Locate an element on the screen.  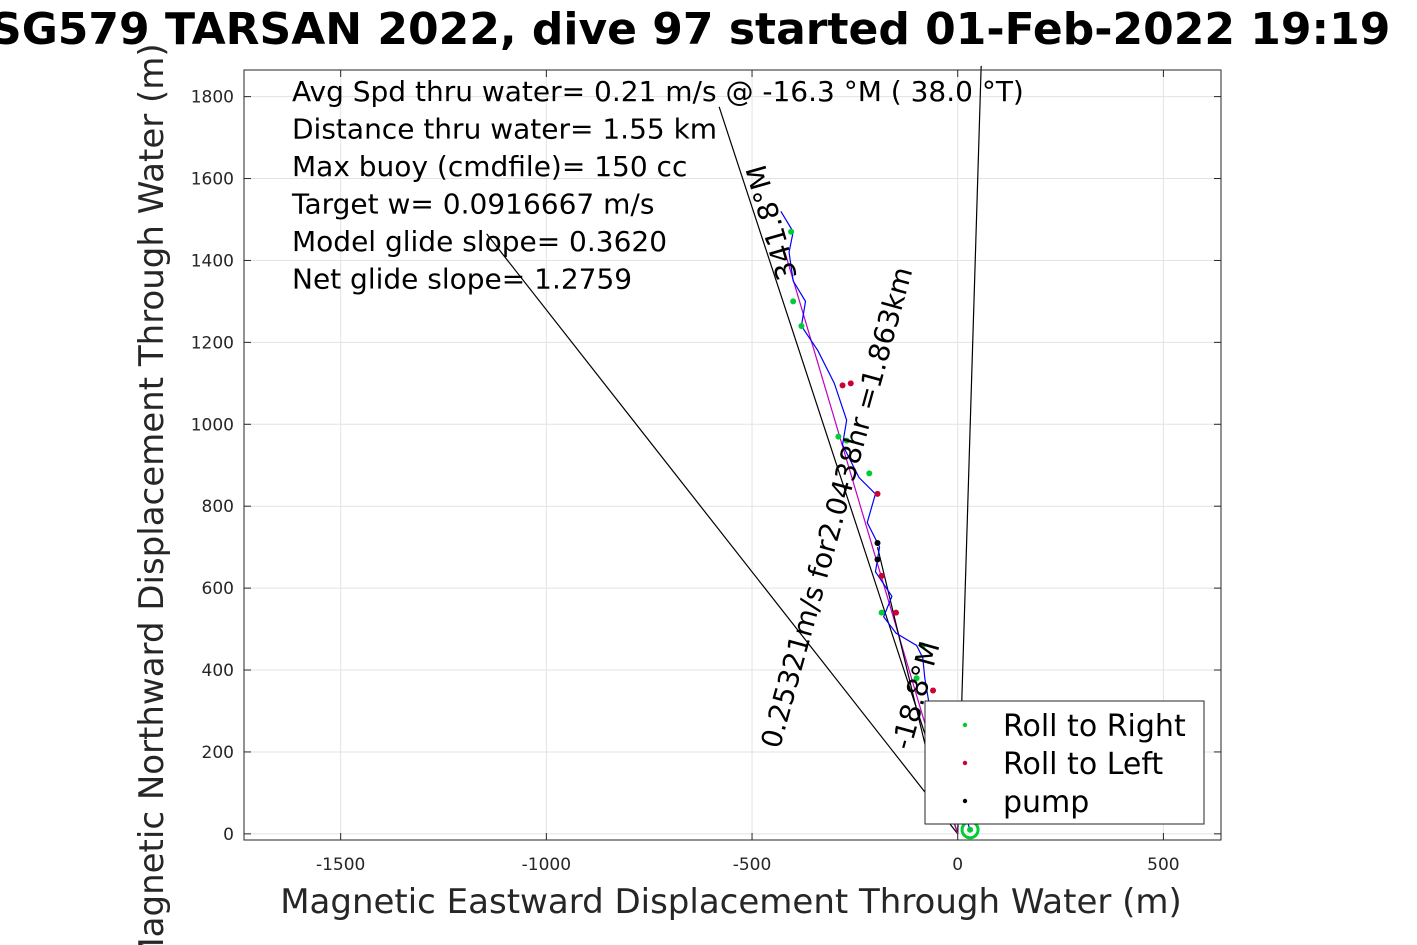
y-tick-label: 600 is located at coordinates (218, 589).